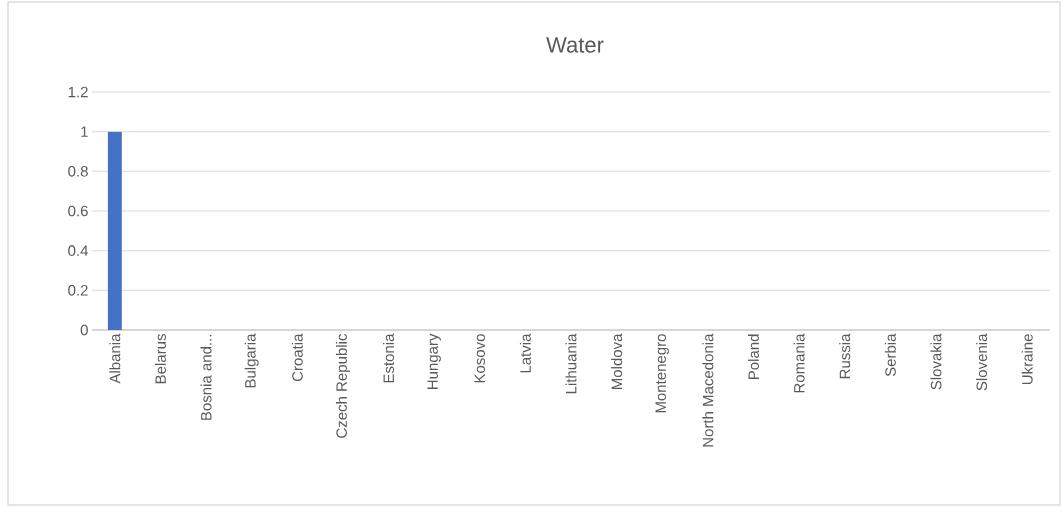  Describe the element at coordinates (160, 359) in the screenshot. I see `x-tick-label: Belarus` at that location.